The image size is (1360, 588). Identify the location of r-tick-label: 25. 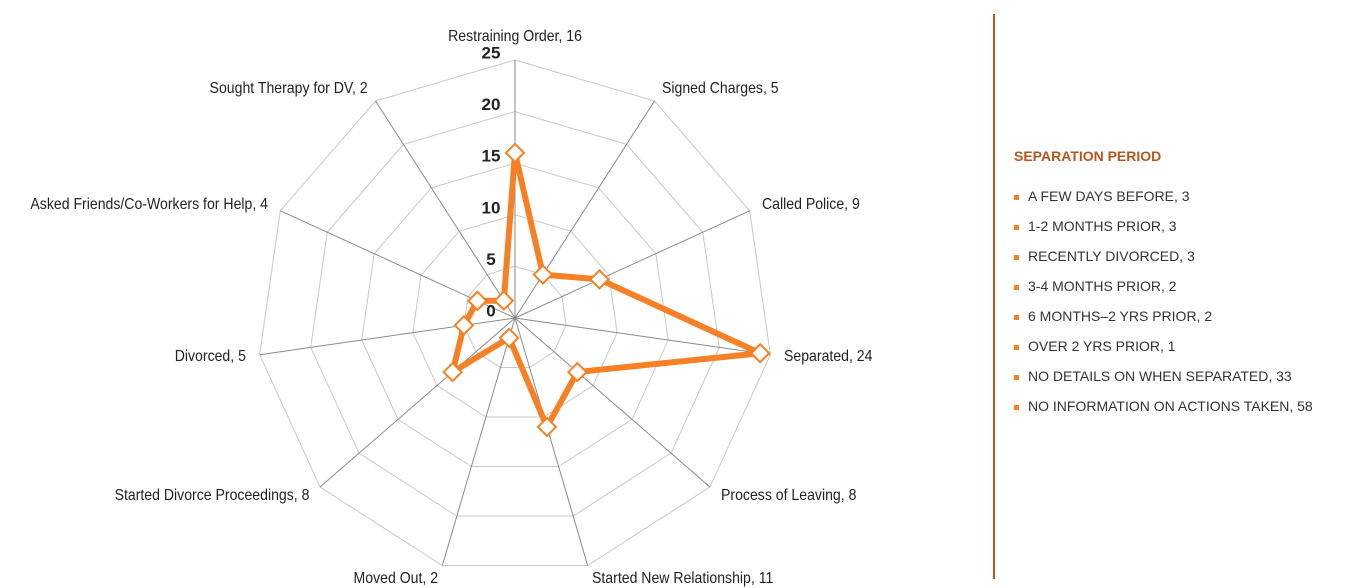
(491, 52).